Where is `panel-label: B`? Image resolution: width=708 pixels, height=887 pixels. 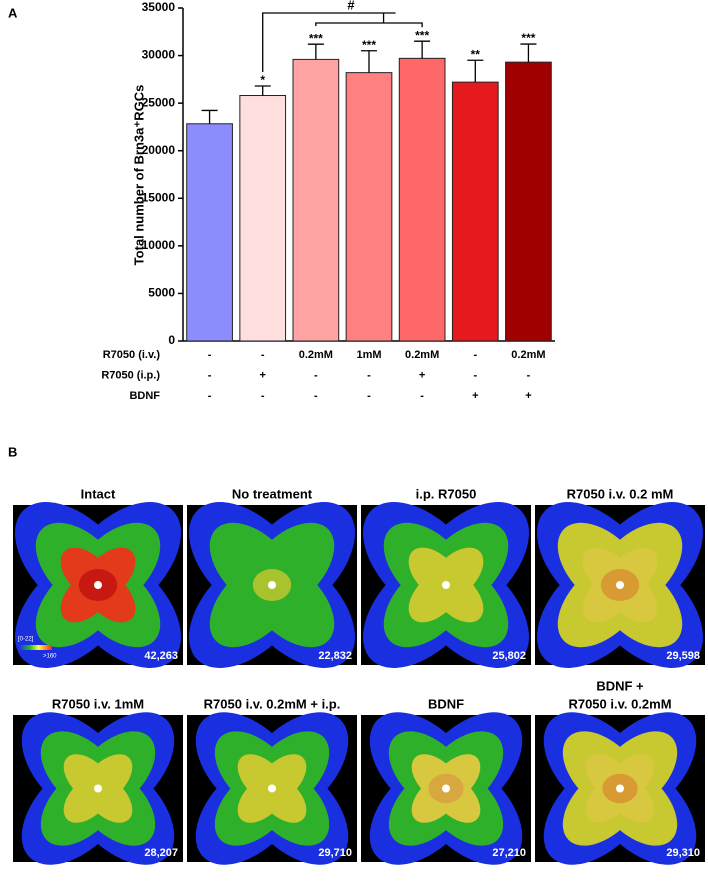 panel-label: B is located at coordinates (12, 451).